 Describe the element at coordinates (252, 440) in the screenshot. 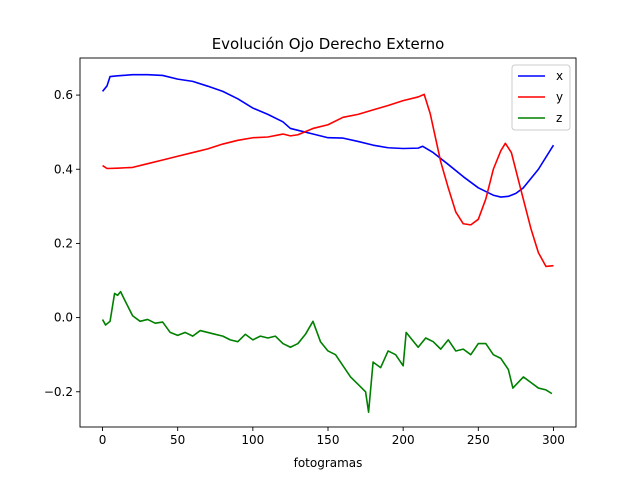

I see `x-tick-label: 100` at that location.